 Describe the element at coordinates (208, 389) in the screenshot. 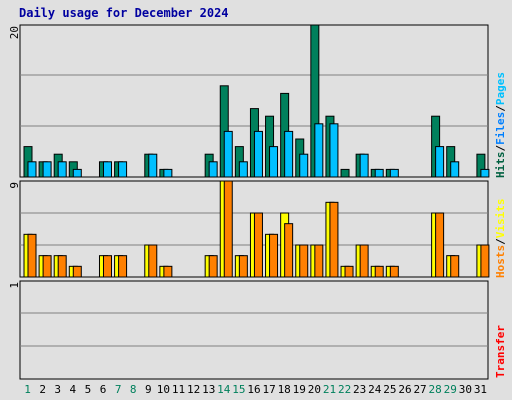

I see `day-label-13: 13` at that location.